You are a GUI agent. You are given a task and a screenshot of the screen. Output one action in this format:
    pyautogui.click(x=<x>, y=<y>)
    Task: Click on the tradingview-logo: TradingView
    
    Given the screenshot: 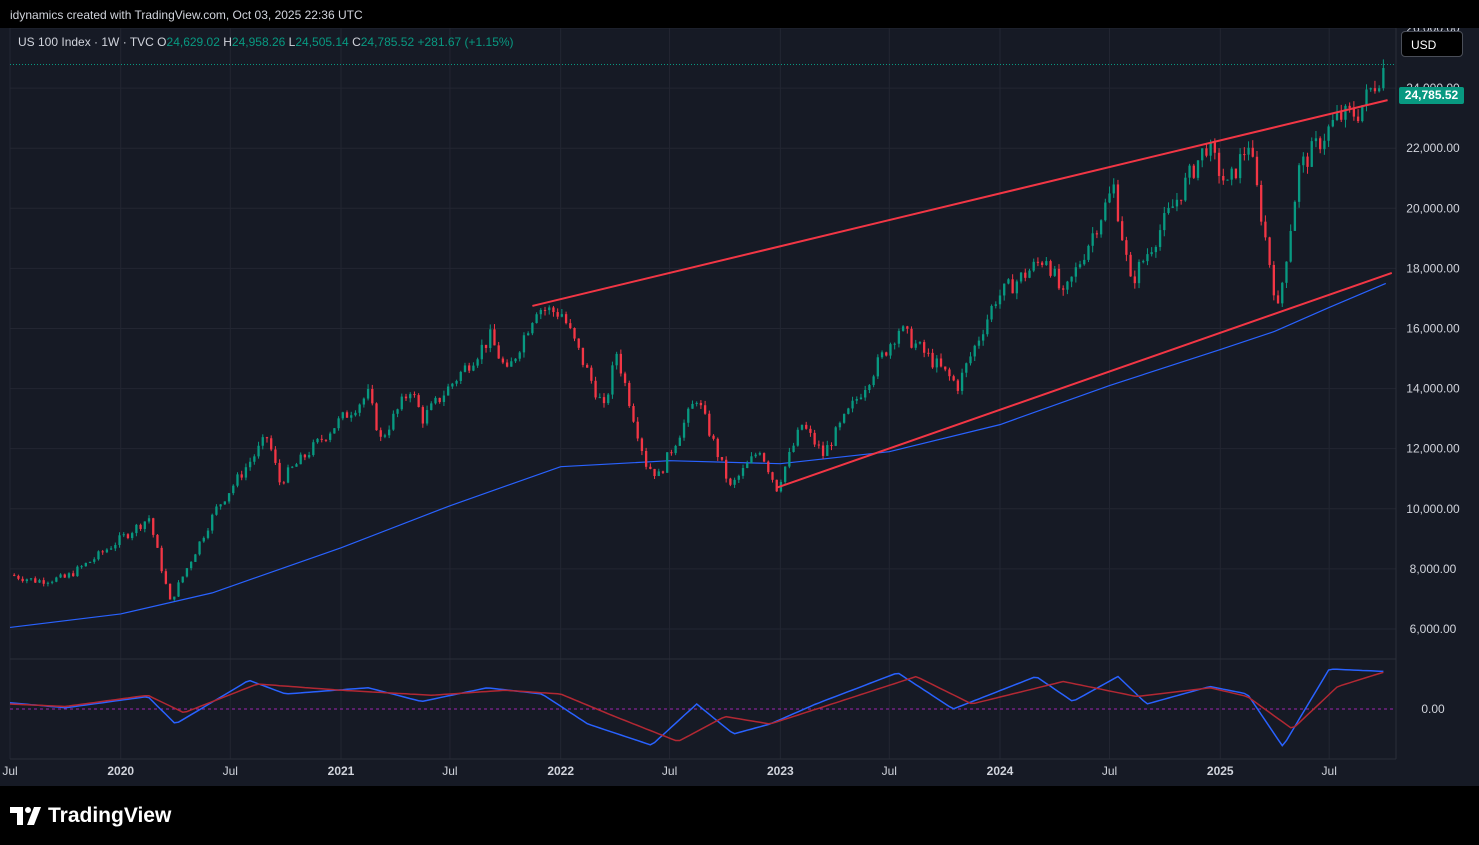 What is the action you would take?
    pyautogui.click(x=90, y=816)
    